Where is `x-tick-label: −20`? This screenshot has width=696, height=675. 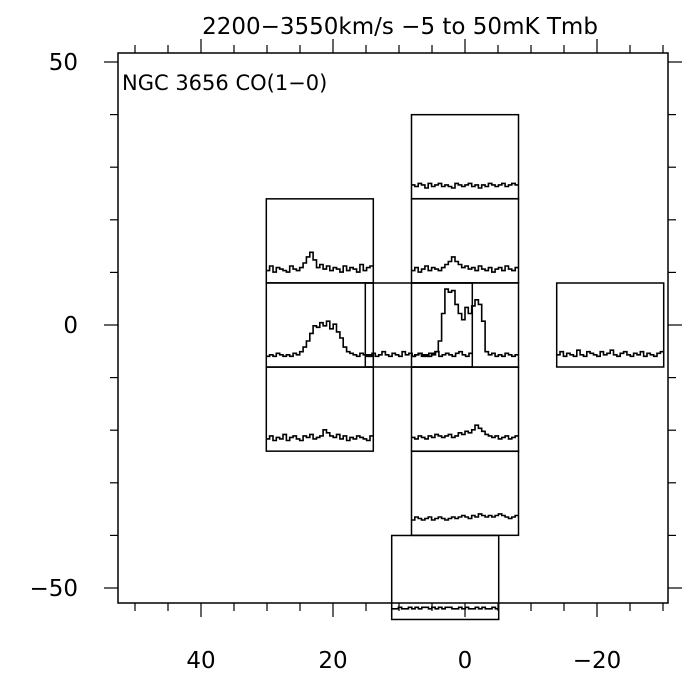
x-tick-label: −20 is located at coordinates (597, 661).